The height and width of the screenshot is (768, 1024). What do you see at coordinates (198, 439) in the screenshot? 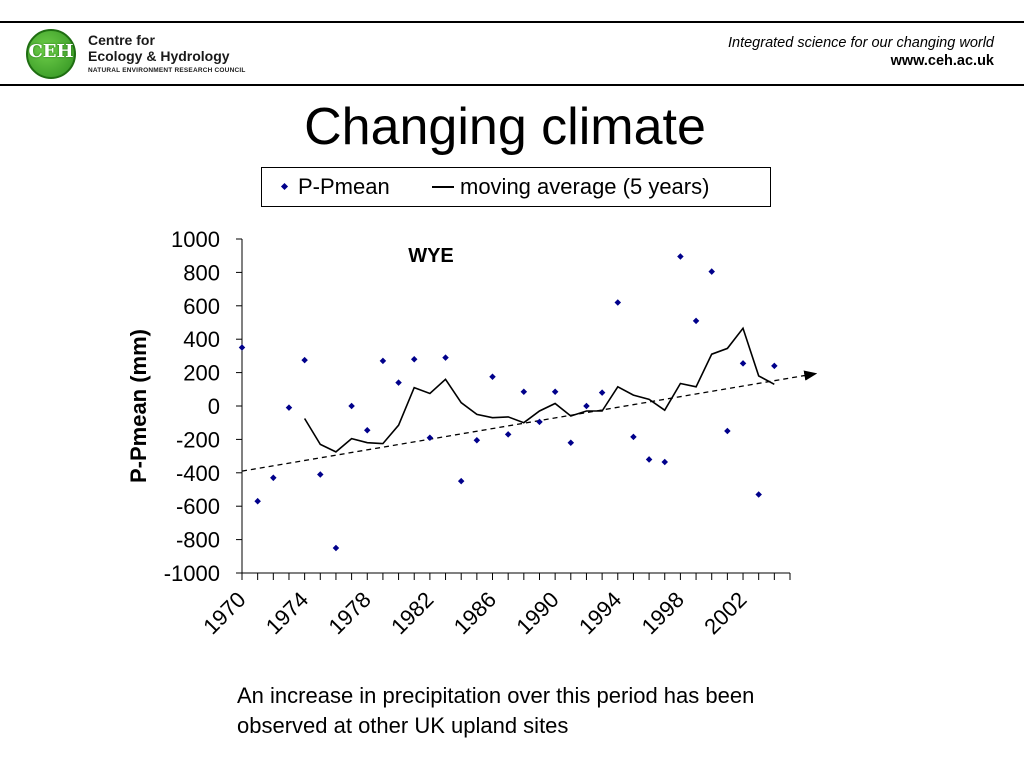
I see `y-tick-label: -200` at bounding box center [198, 439].